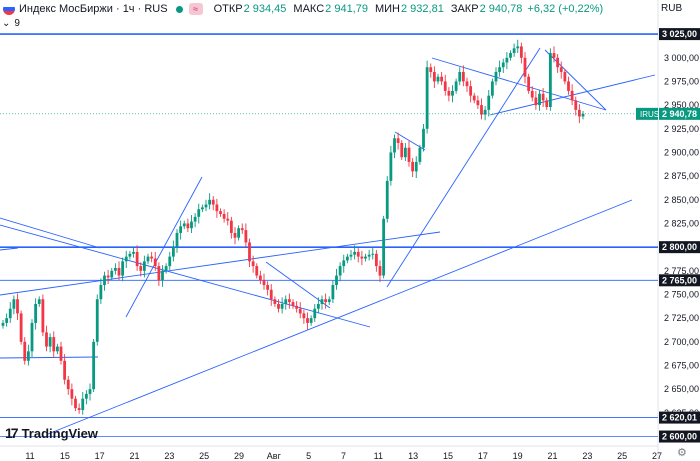 This screenshot has height=461, width=700. I want to click on interval-label: 1ч, so click(128, 9).